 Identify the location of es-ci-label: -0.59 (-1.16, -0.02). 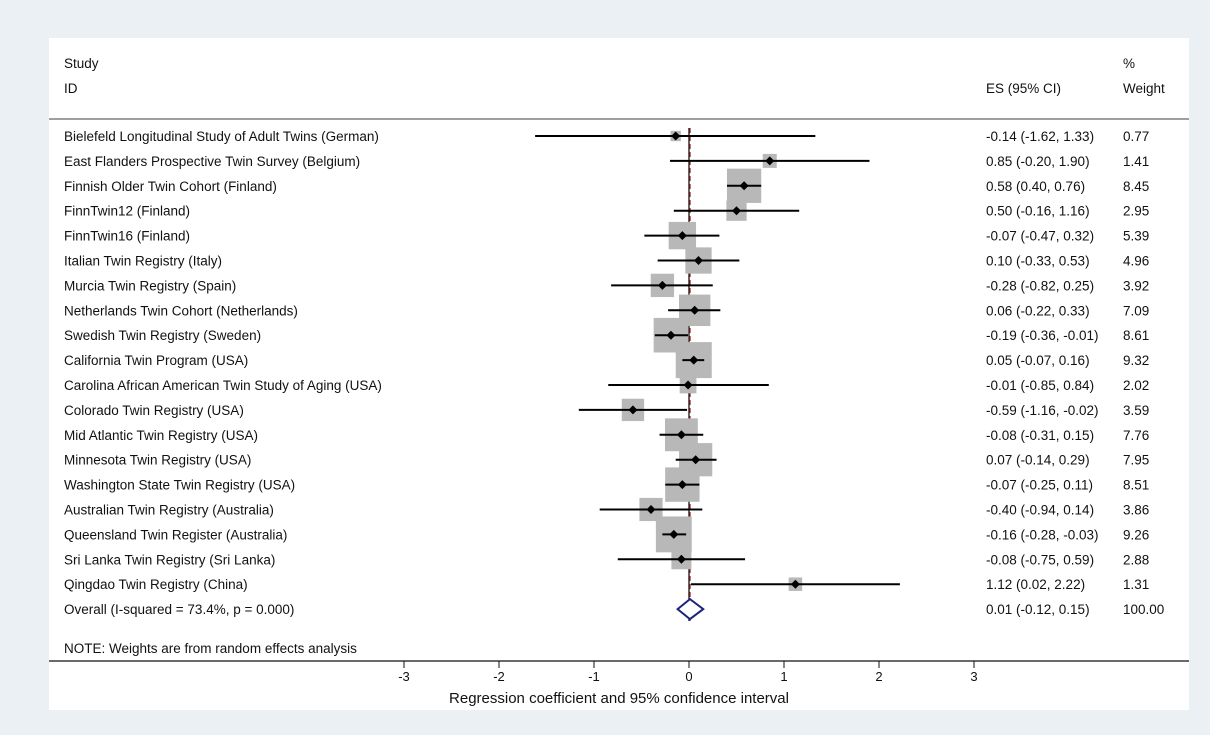
(1042, 410).